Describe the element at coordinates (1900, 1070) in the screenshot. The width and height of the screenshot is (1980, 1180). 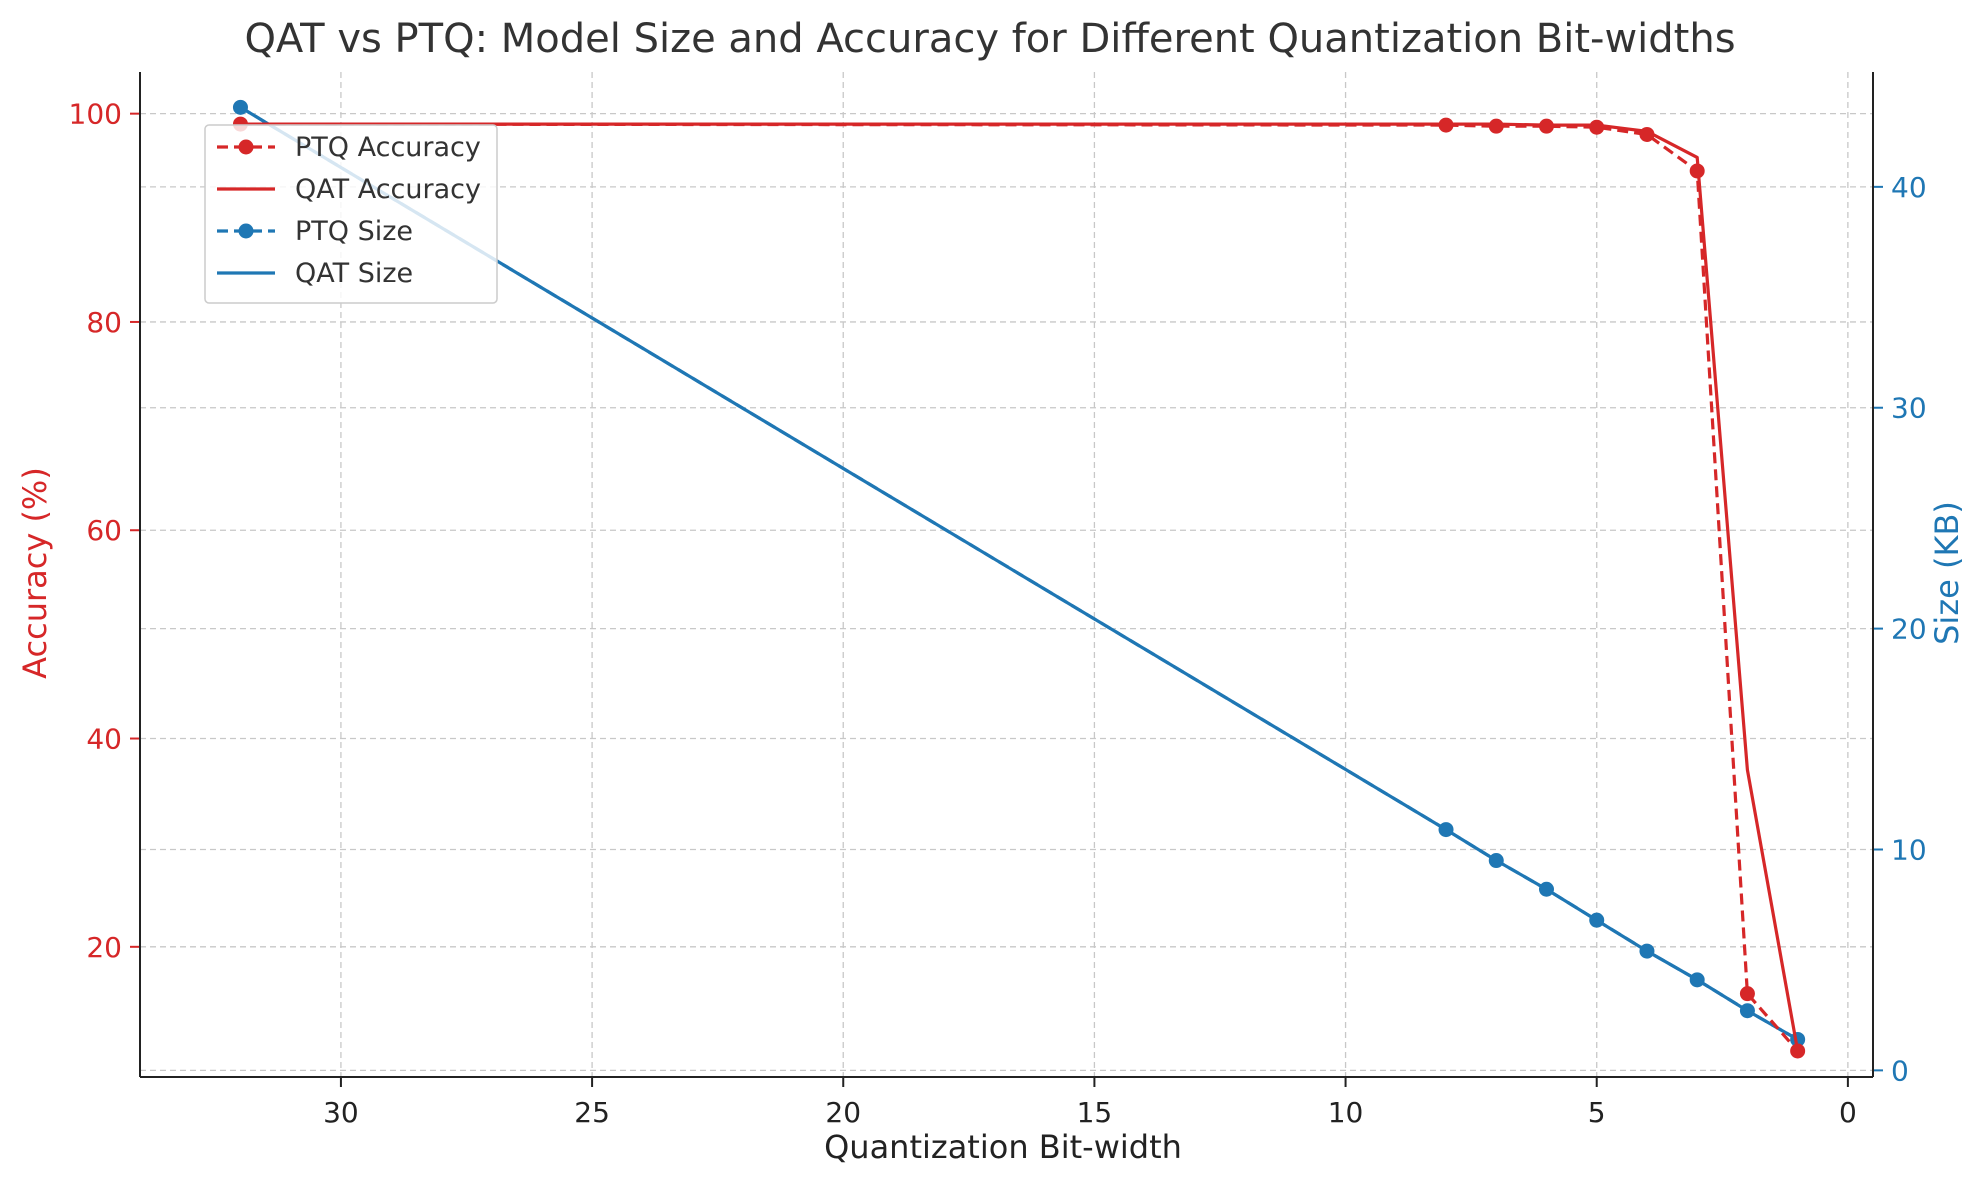
I see `y-right-tick-label: 0` at that location.